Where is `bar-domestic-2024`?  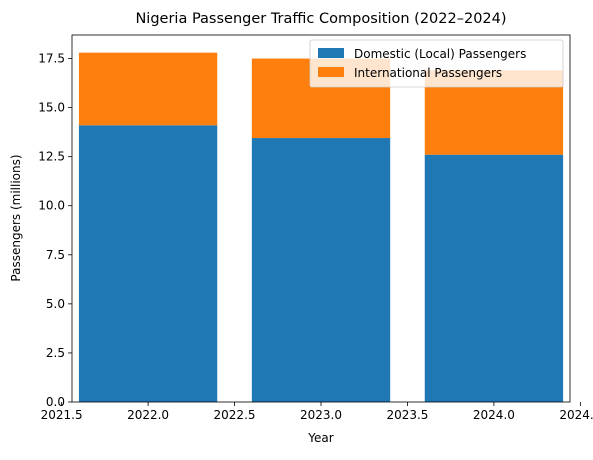
bar-domestic-2024 is located at coordinates (494, 278).